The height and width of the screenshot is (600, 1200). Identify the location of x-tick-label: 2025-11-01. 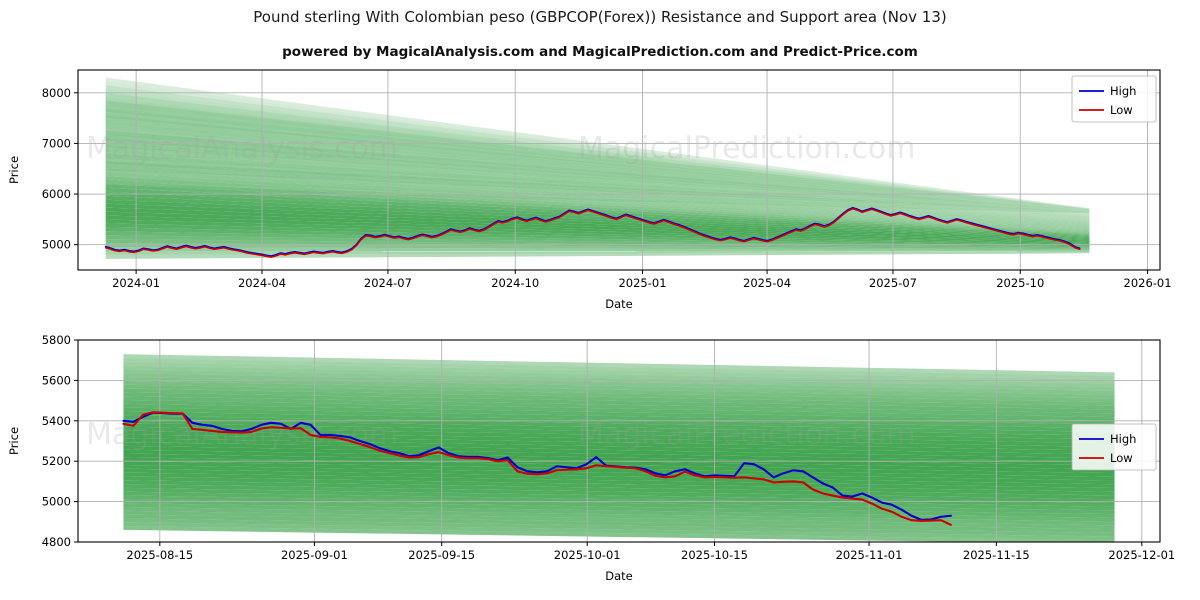
(869, 555).